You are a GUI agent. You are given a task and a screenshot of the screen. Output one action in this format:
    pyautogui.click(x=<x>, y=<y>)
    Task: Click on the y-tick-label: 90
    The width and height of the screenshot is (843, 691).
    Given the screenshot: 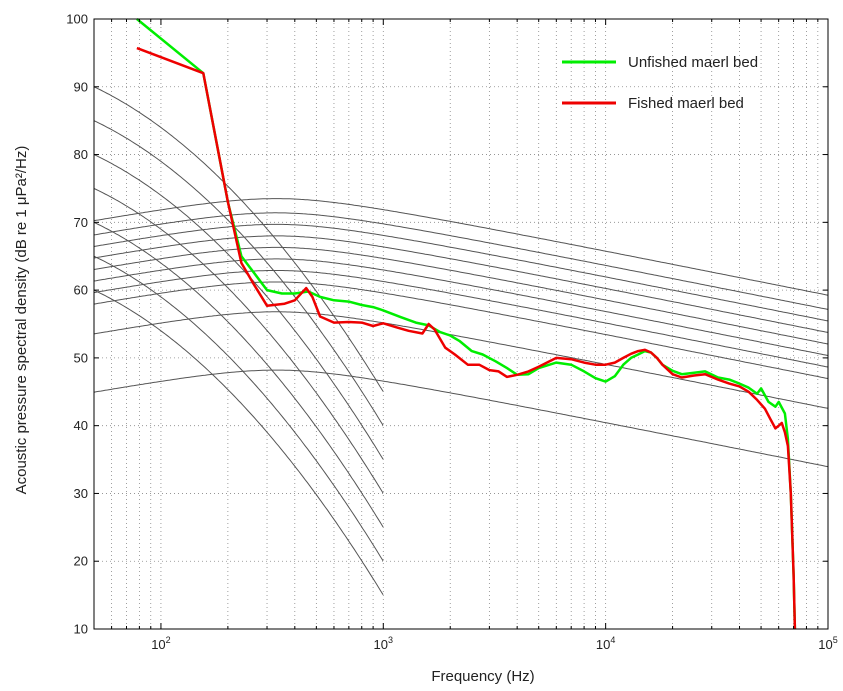 What is the action you would take?
    pyautogui.click(x=81, y=86)
    